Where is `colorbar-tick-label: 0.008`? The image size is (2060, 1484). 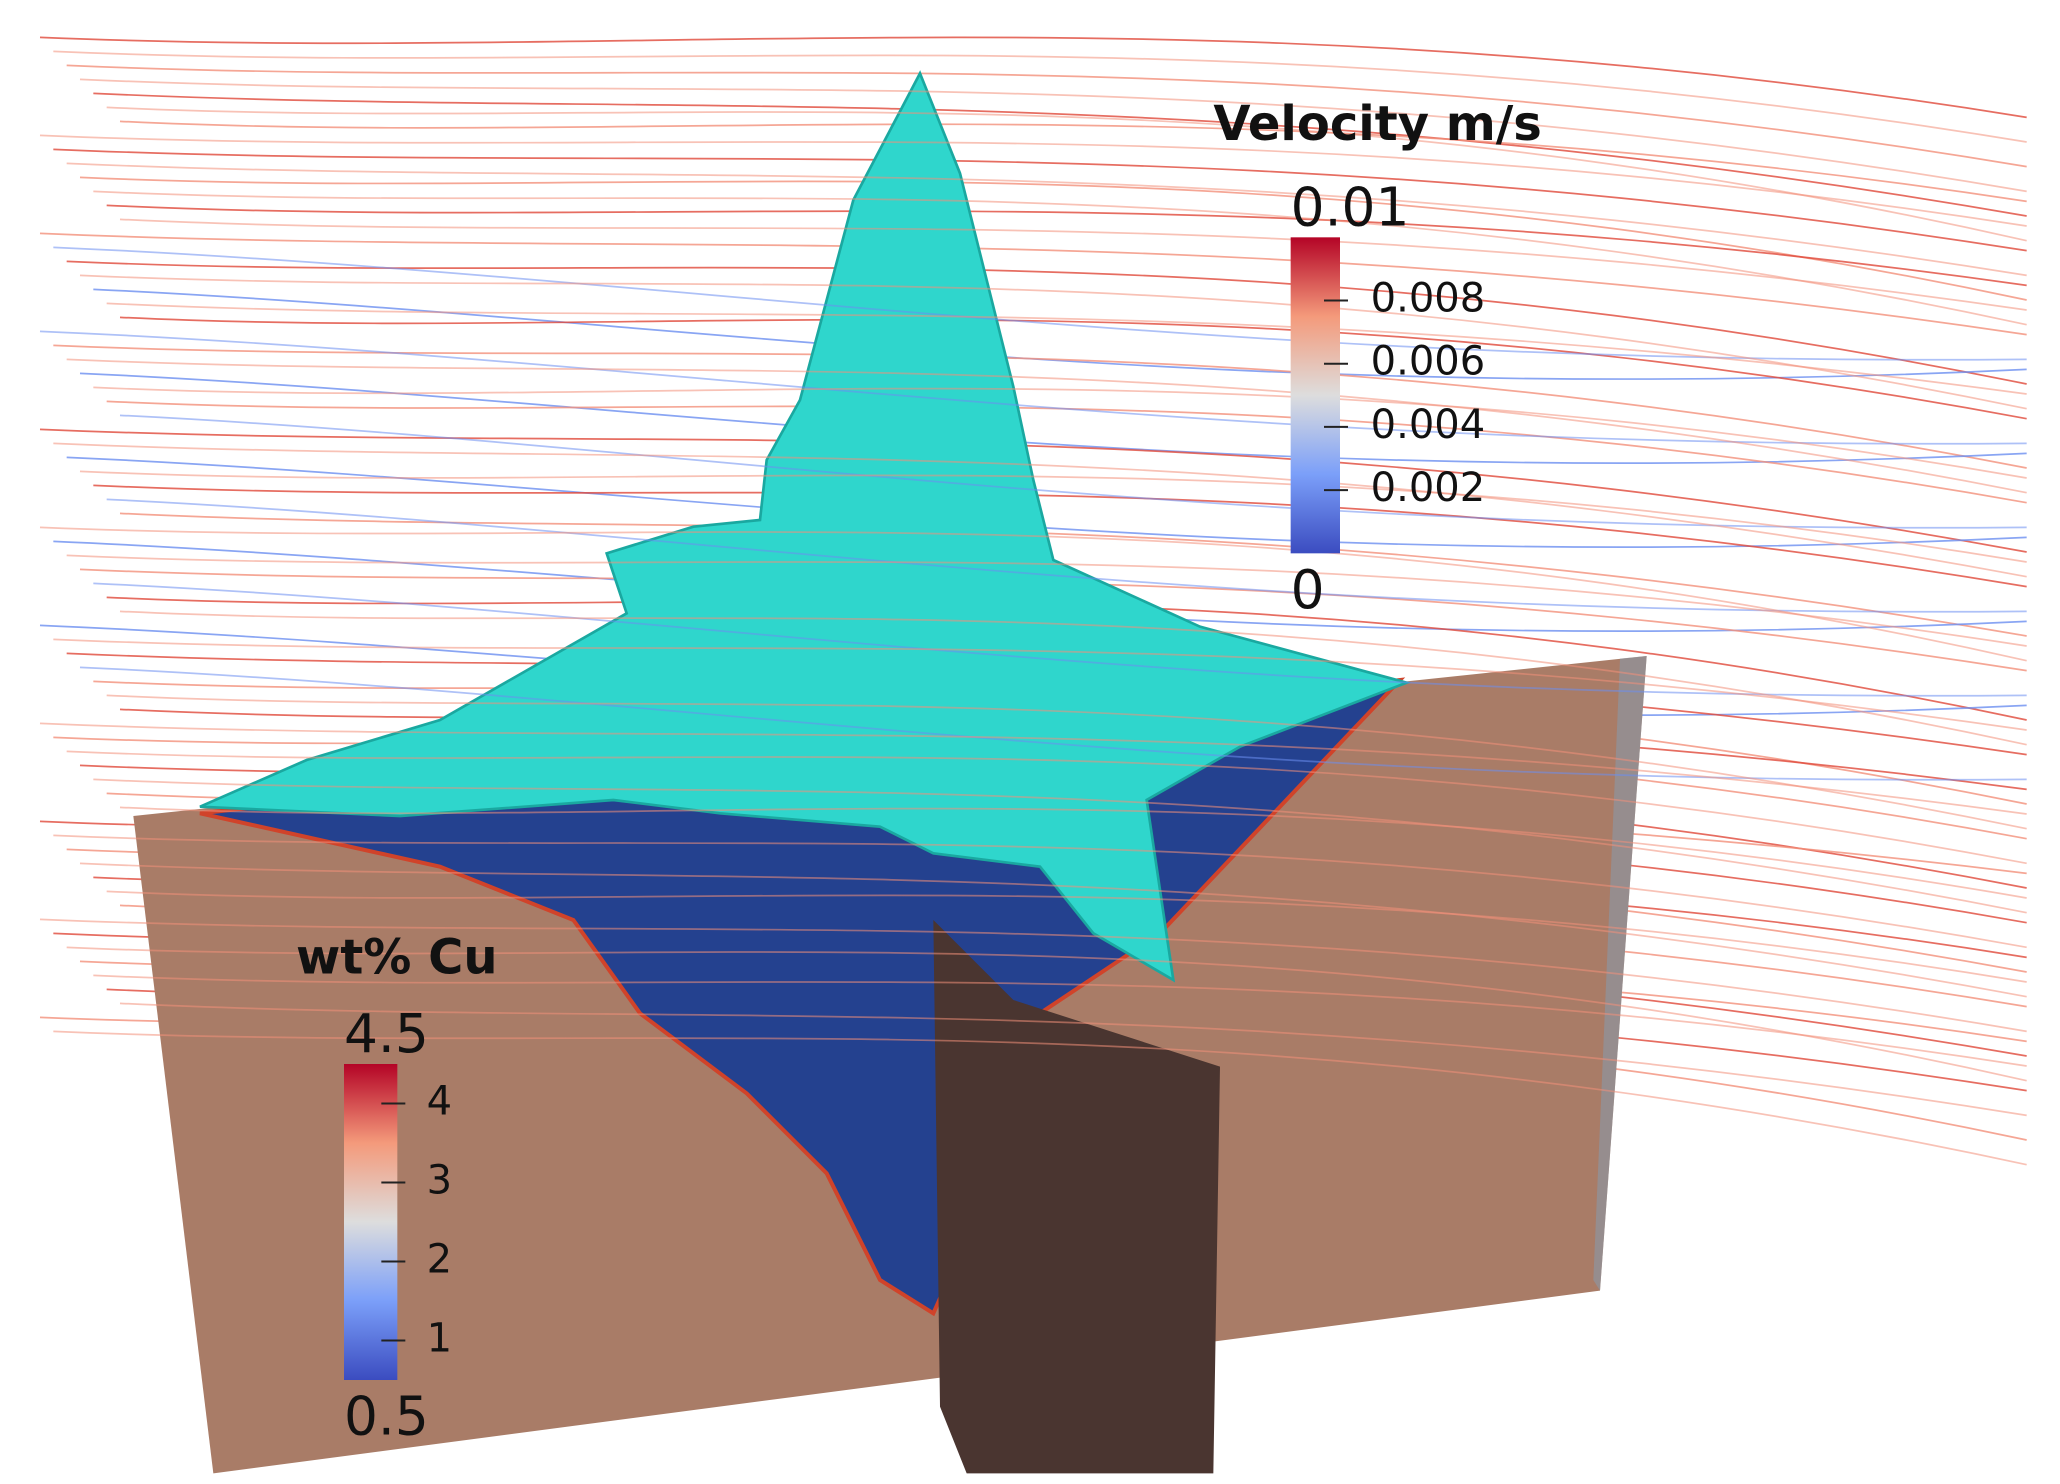
colorbar-tick-label: 0.008 is located at coordinates (1428, 299).